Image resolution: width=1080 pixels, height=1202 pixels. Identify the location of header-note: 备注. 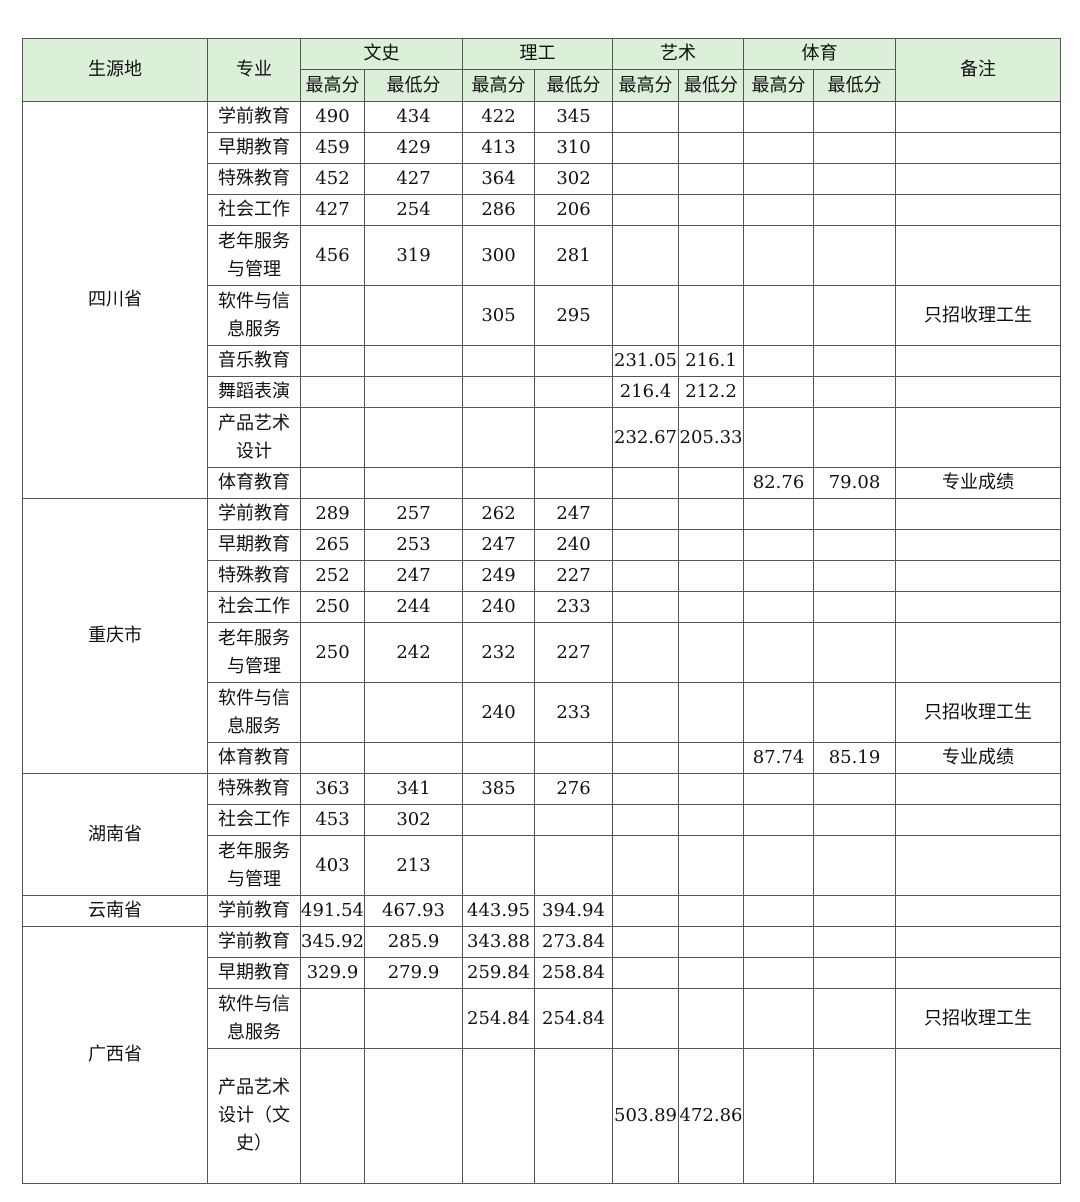
(978, 70).